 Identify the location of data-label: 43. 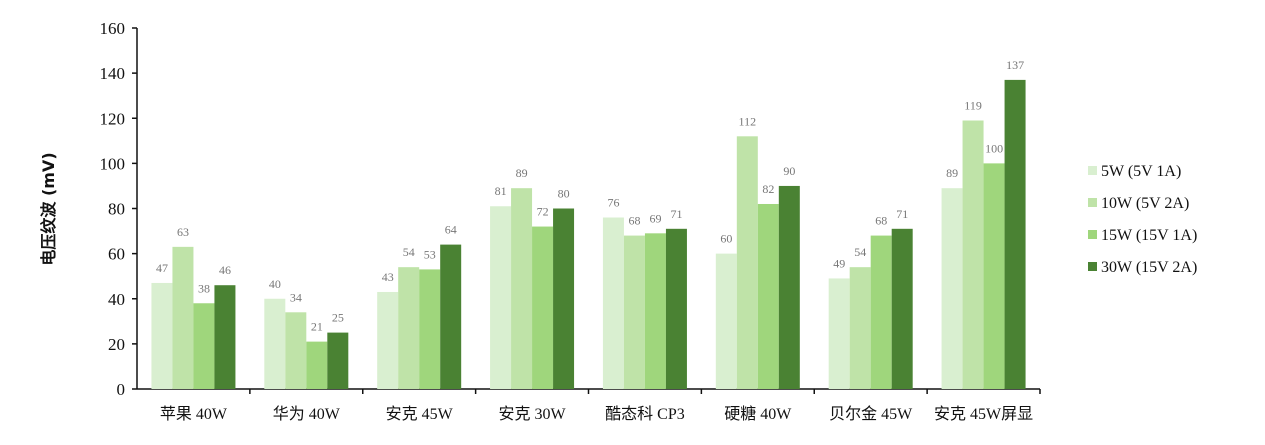
(388, 277).